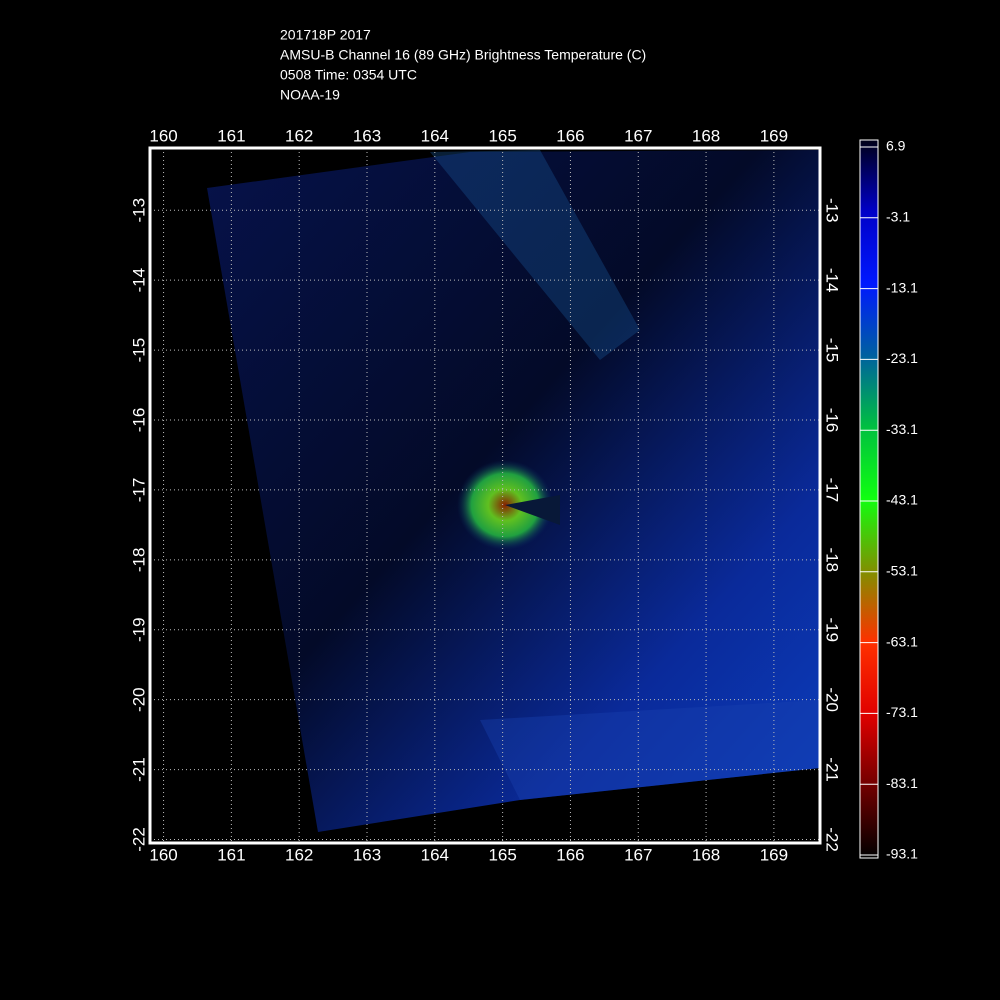 The width and height of the screenshot is (1000, 1000). I want to click on colorbar-tick-label: -93.1, so click(902, 854).